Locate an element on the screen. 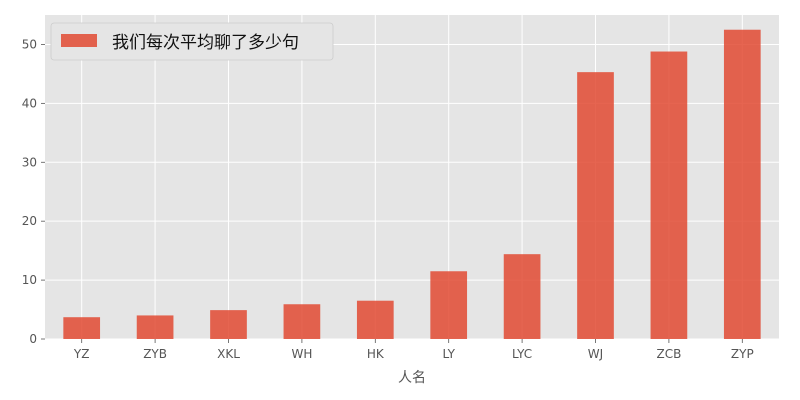 The width and height of the screenshot is (800, 400). bar-zyb is located at coordinates (155, 327).